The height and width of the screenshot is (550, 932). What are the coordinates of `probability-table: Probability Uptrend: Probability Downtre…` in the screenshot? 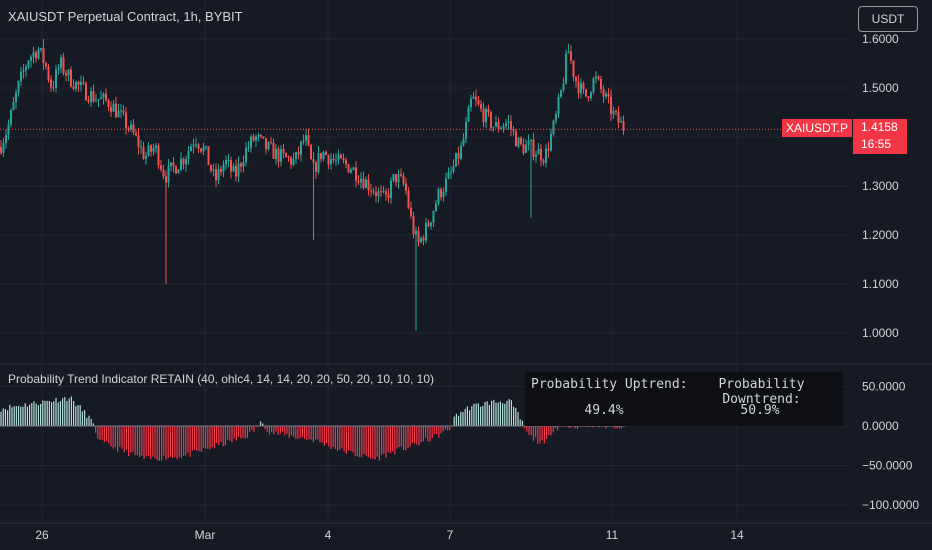 It's located at (684, 399).